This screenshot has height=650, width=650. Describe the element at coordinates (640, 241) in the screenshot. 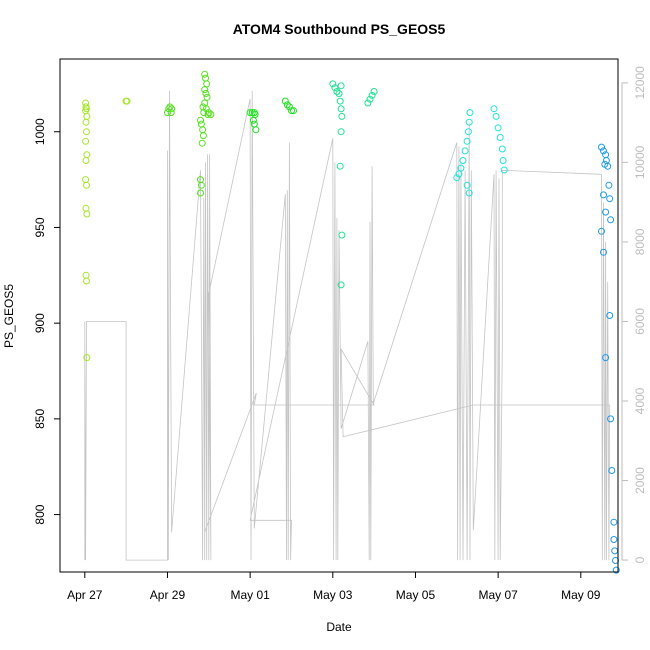

I see `y2-tick-label: 8000` at that location.